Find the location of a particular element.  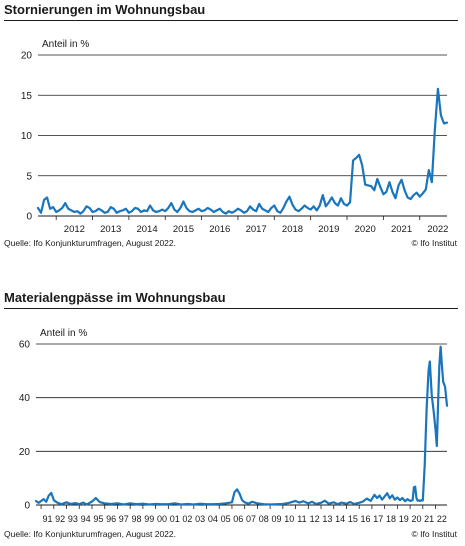

x-tick-label: 98 is located at coordinates (137, 519).